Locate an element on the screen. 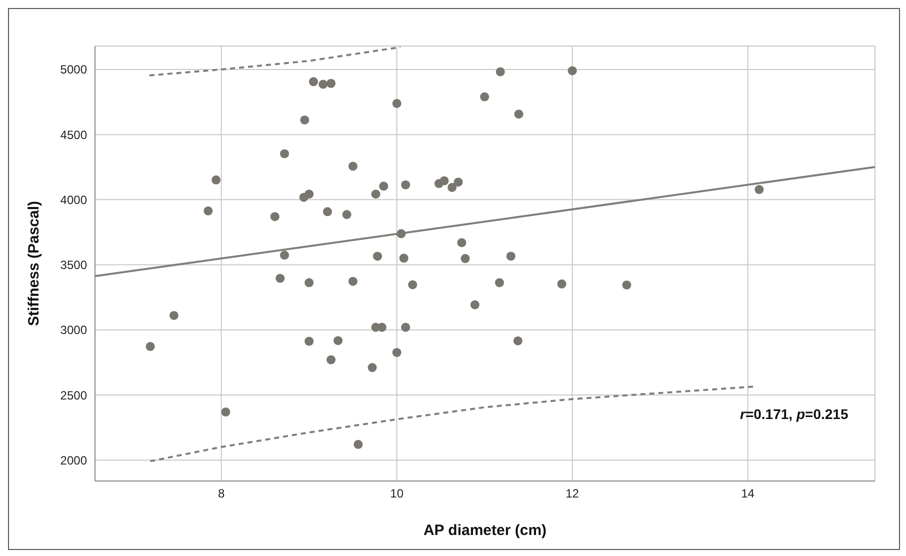 The width and height of the screenshot is (906, 556). y-tick-label: 3000 is located at coordinates (74, 330).